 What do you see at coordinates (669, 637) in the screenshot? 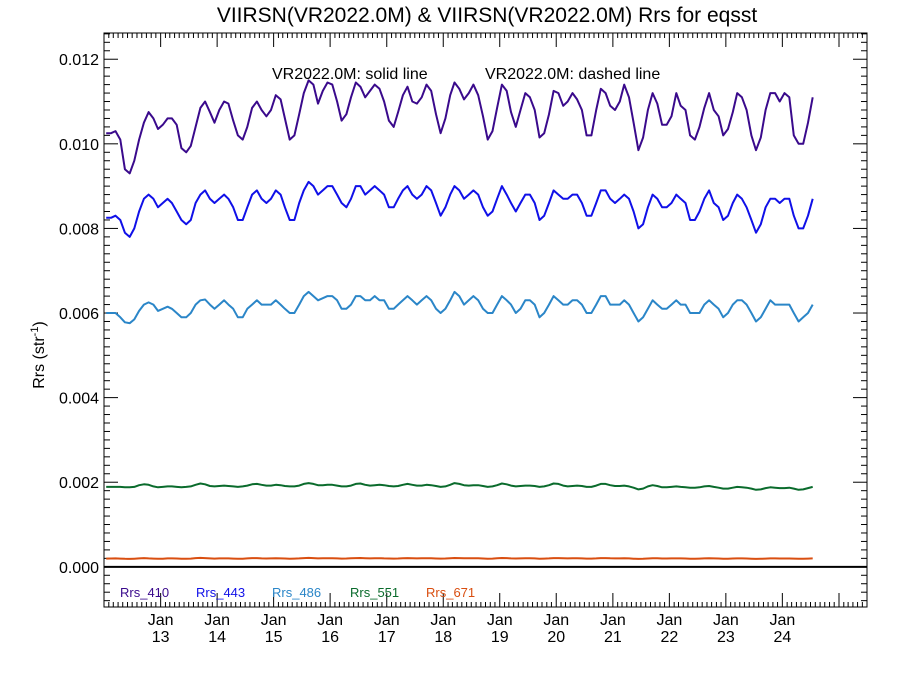
I see `x-tick-label-year: 22` at bounding box center [669, 637].